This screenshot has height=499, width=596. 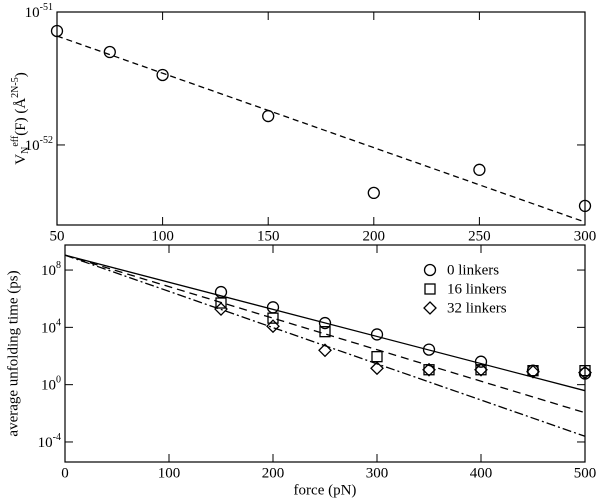 What do you see at coordinates (57, 236) in the screenshot?
I see `x-tick-label: 50` at bounding box center [57, 236].